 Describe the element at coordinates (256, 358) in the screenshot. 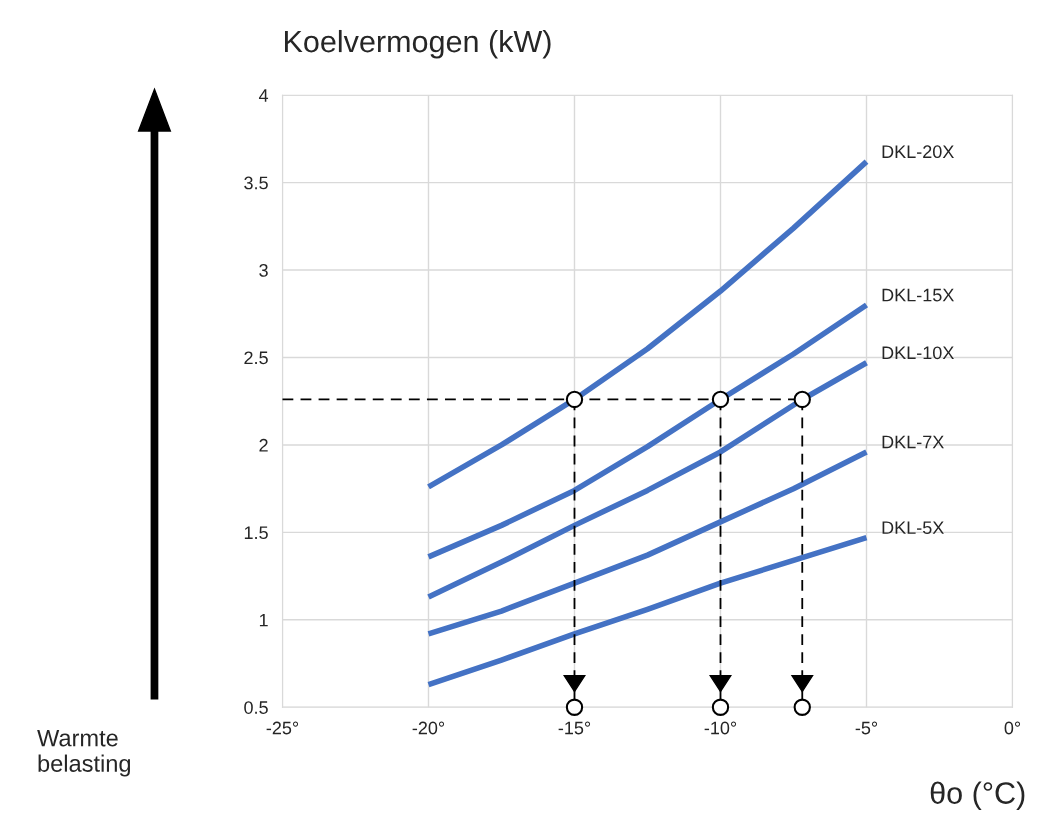

I see `y-tick-label: 2.5` at that location.